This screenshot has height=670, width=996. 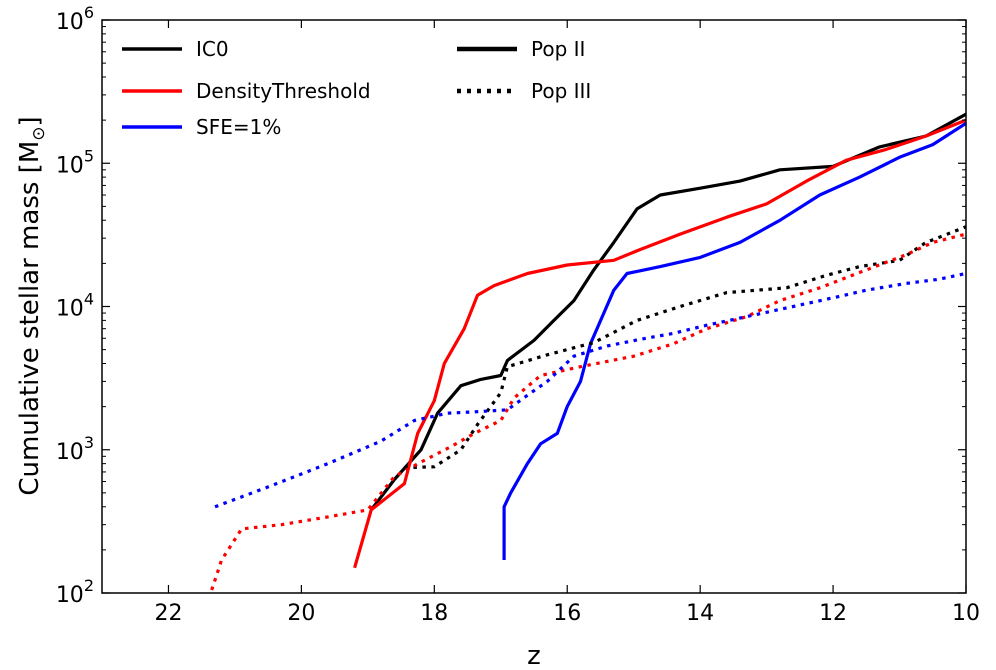 What do you see at coordinates (168, 613) in the screenshot?
I see `x-tick-label: 22` at bounding box center [168, 613].